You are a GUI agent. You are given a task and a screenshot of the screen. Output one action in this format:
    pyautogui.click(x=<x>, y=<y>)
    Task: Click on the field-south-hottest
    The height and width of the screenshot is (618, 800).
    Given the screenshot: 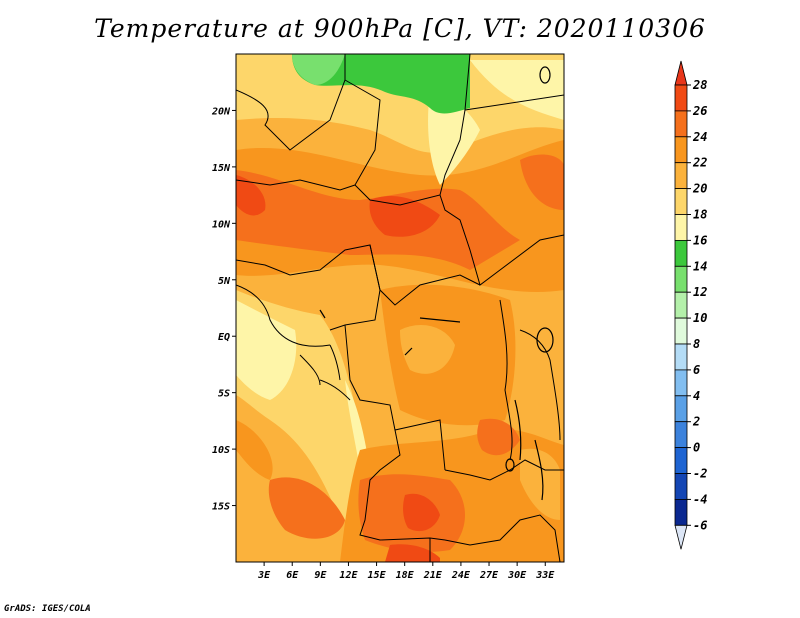 What is the action you would take?
    pyautogui.click(x=421, y=512)
    